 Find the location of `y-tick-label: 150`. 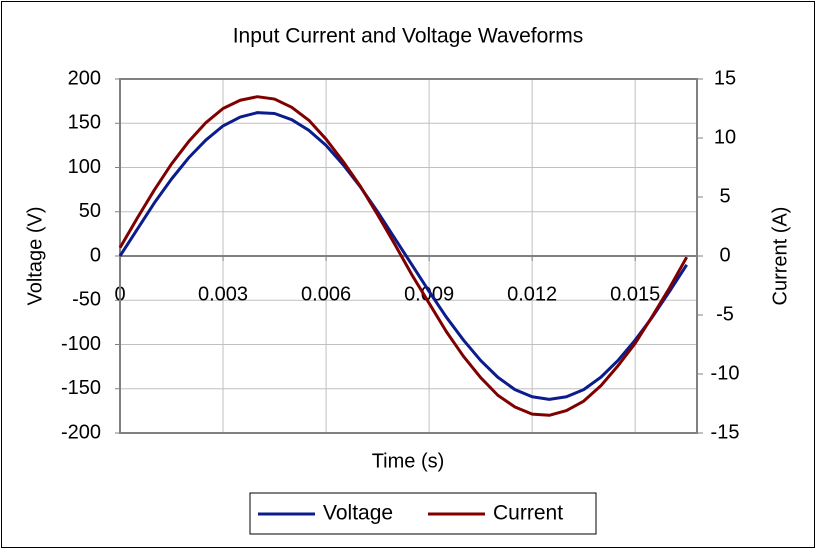

y-tick-label: 150 is located at coordinates (84, 123).